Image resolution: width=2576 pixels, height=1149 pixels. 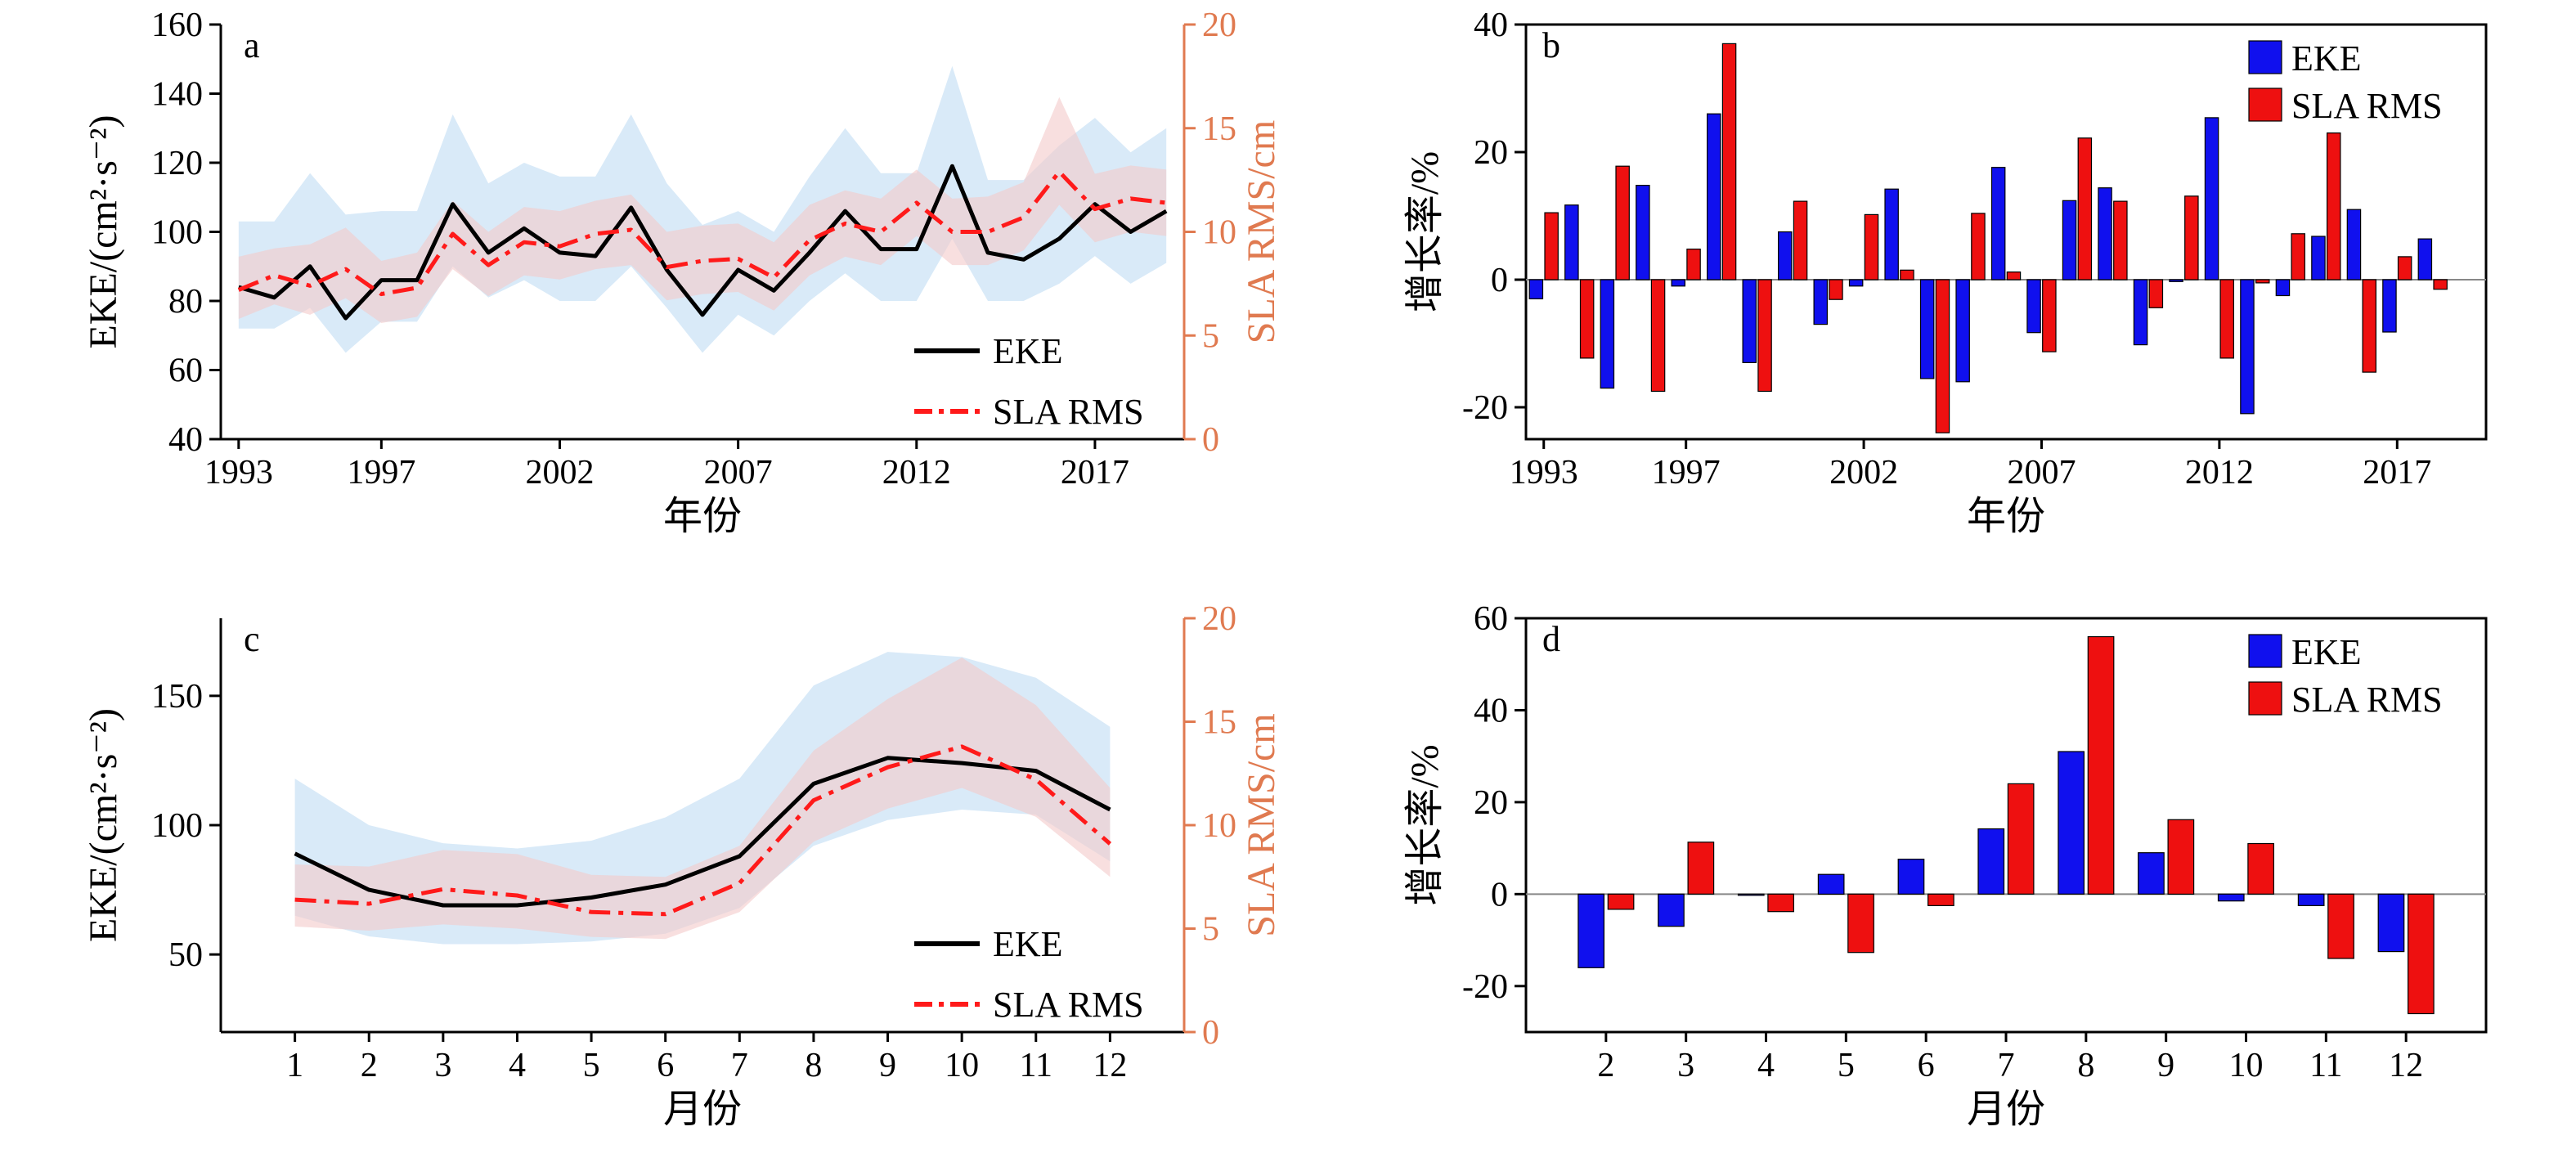 I want to click on x-tick-label: 2012, so click(x=917, y=473).